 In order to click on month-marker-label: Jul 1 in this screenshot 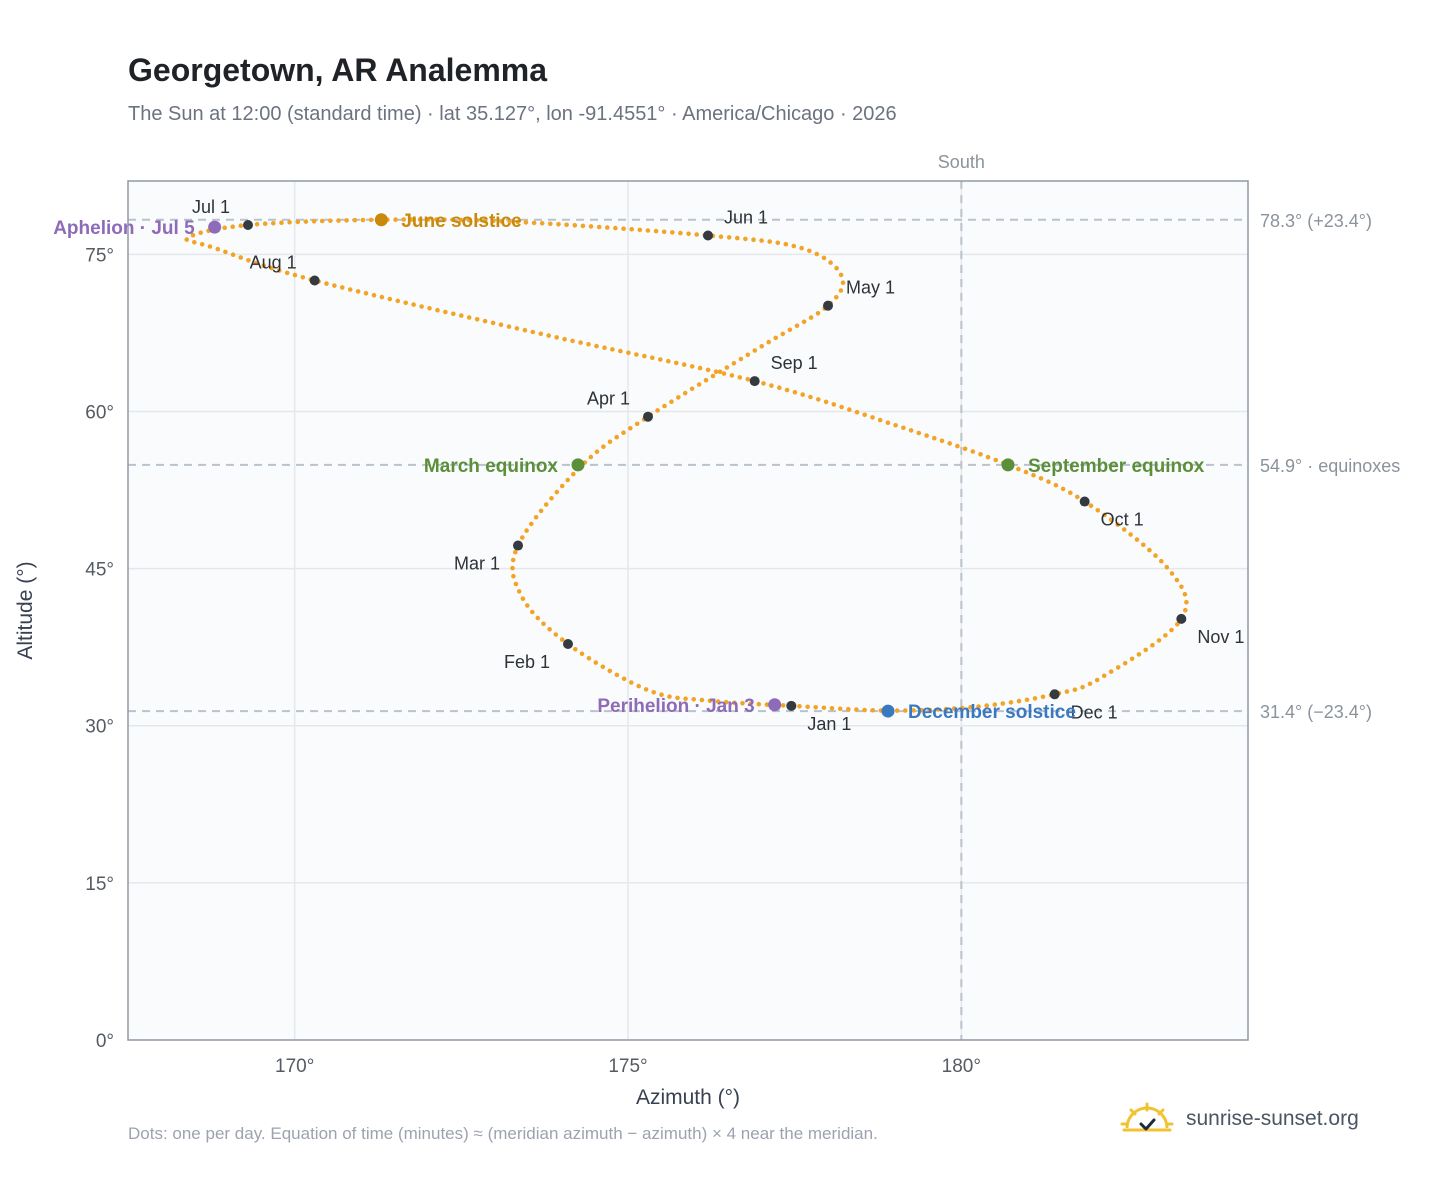, I will do `click(211, 207)`.